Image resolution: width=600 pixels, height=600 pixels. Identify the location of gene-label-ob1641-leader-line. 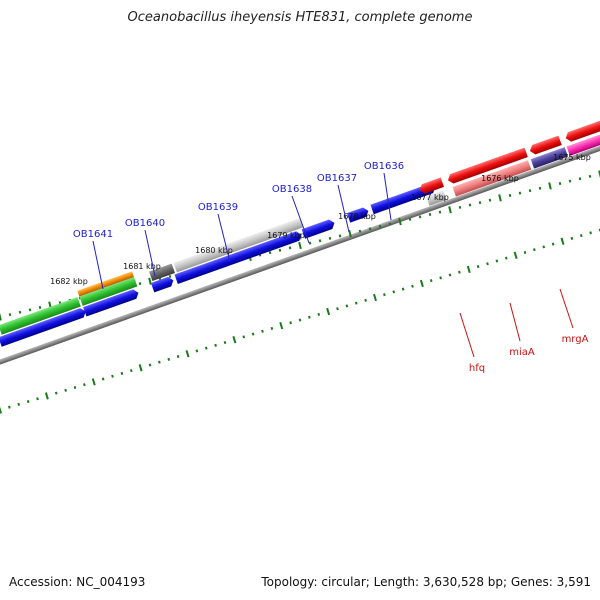
(98, 265).